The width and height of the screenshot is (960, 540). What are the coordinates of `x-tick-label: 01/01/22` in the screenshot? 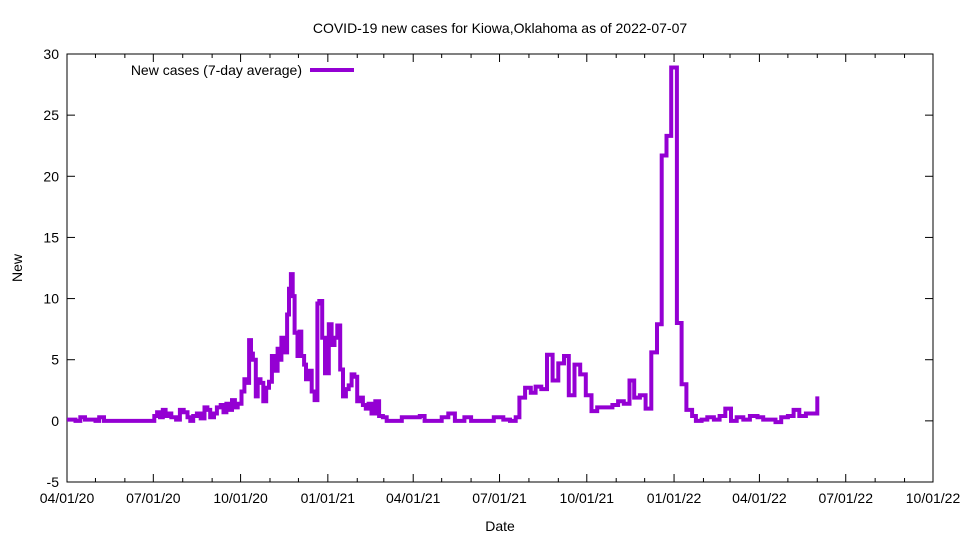 It's located at (674, 498).